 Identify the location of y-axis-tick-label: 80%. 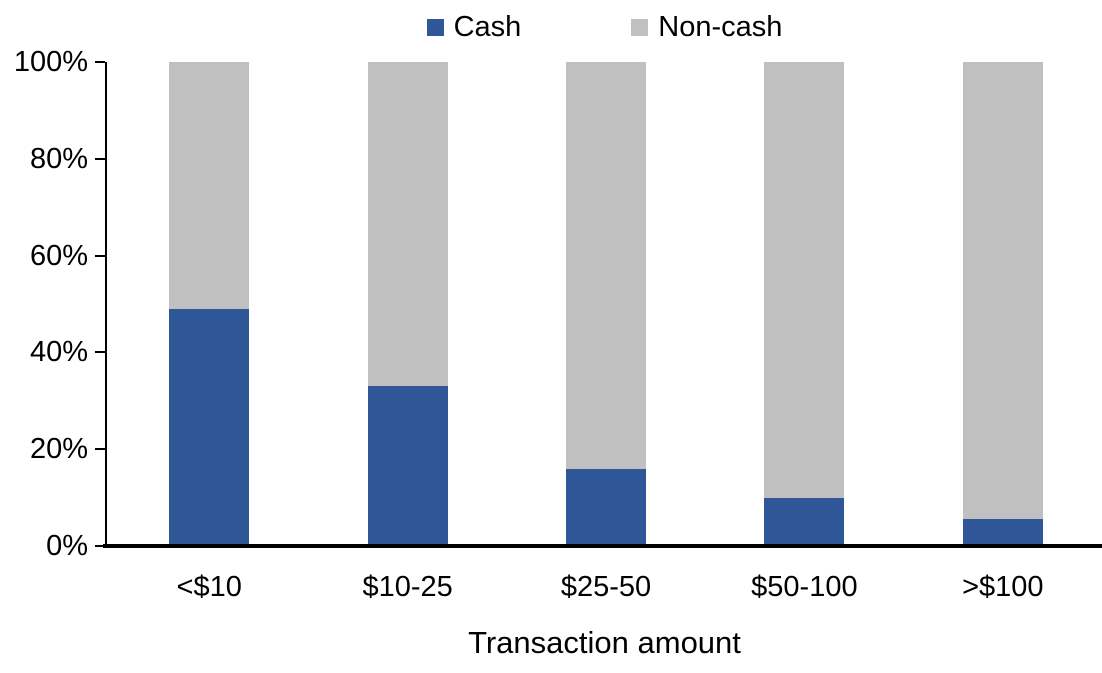
(58, 158).